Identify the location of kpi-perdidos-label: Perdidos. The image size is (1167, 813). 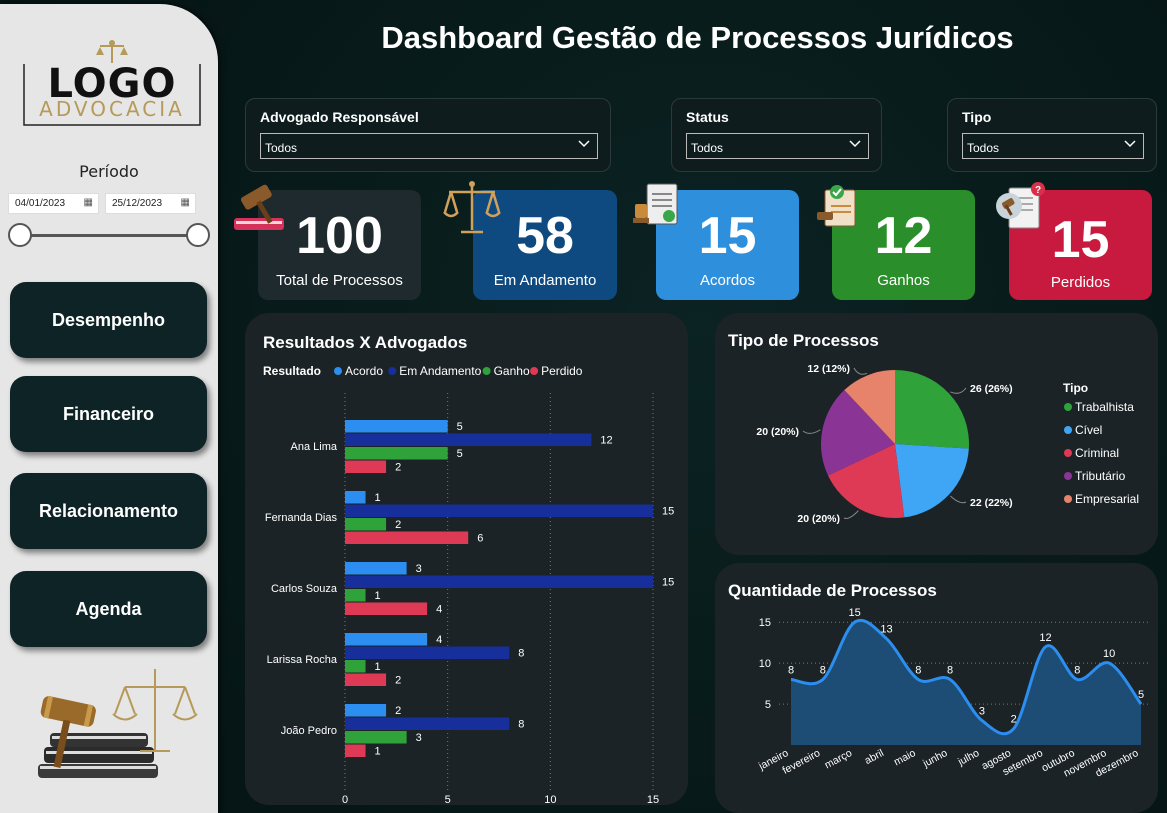
(1080, 282).